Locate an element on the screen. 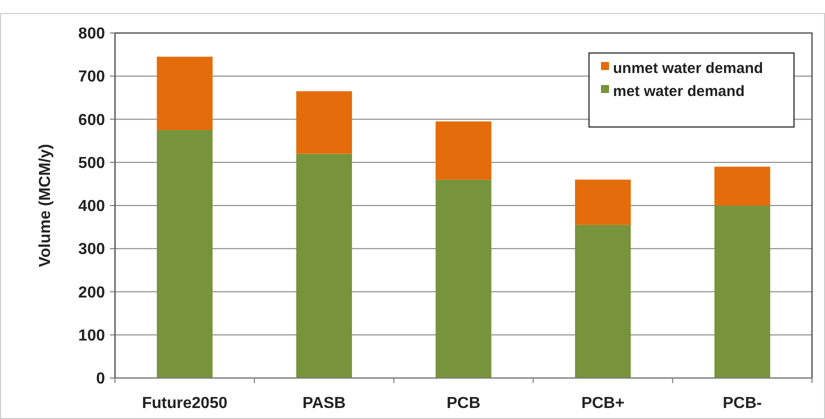  y-tick-label: 0 is located at coordinates (101, 379).